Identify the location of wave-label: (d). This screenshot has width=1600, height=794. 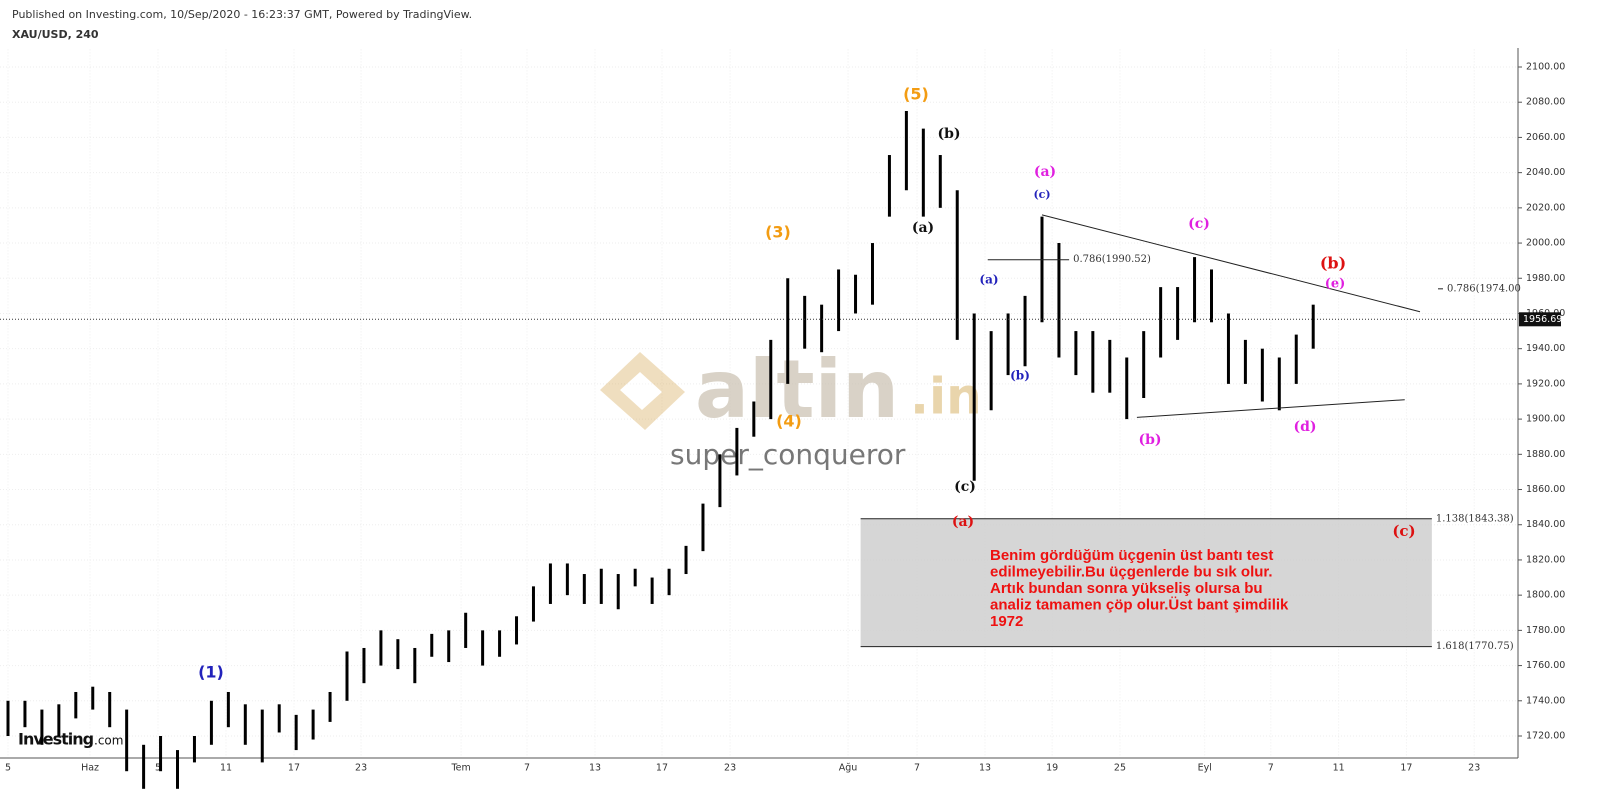
(1304, 427).